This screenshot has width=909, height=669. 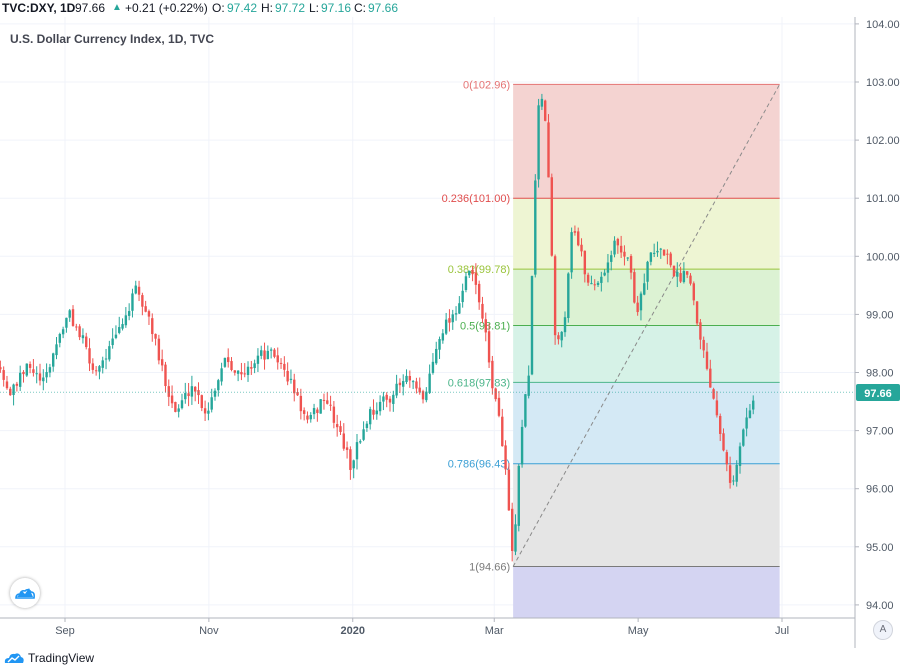 What do you see at coordinates (61, 658) in the screenshot?
I see `tradingview-brand: TradingView` at bounding box center [61, 658].